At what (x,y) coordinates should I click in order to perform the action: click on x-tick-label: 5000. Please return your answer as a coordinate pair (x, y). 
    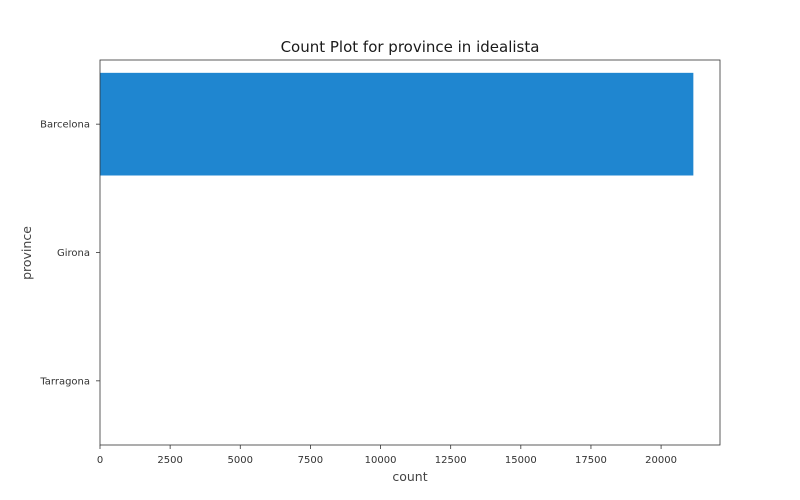
    Looking at the image, I should click on (240, 460).